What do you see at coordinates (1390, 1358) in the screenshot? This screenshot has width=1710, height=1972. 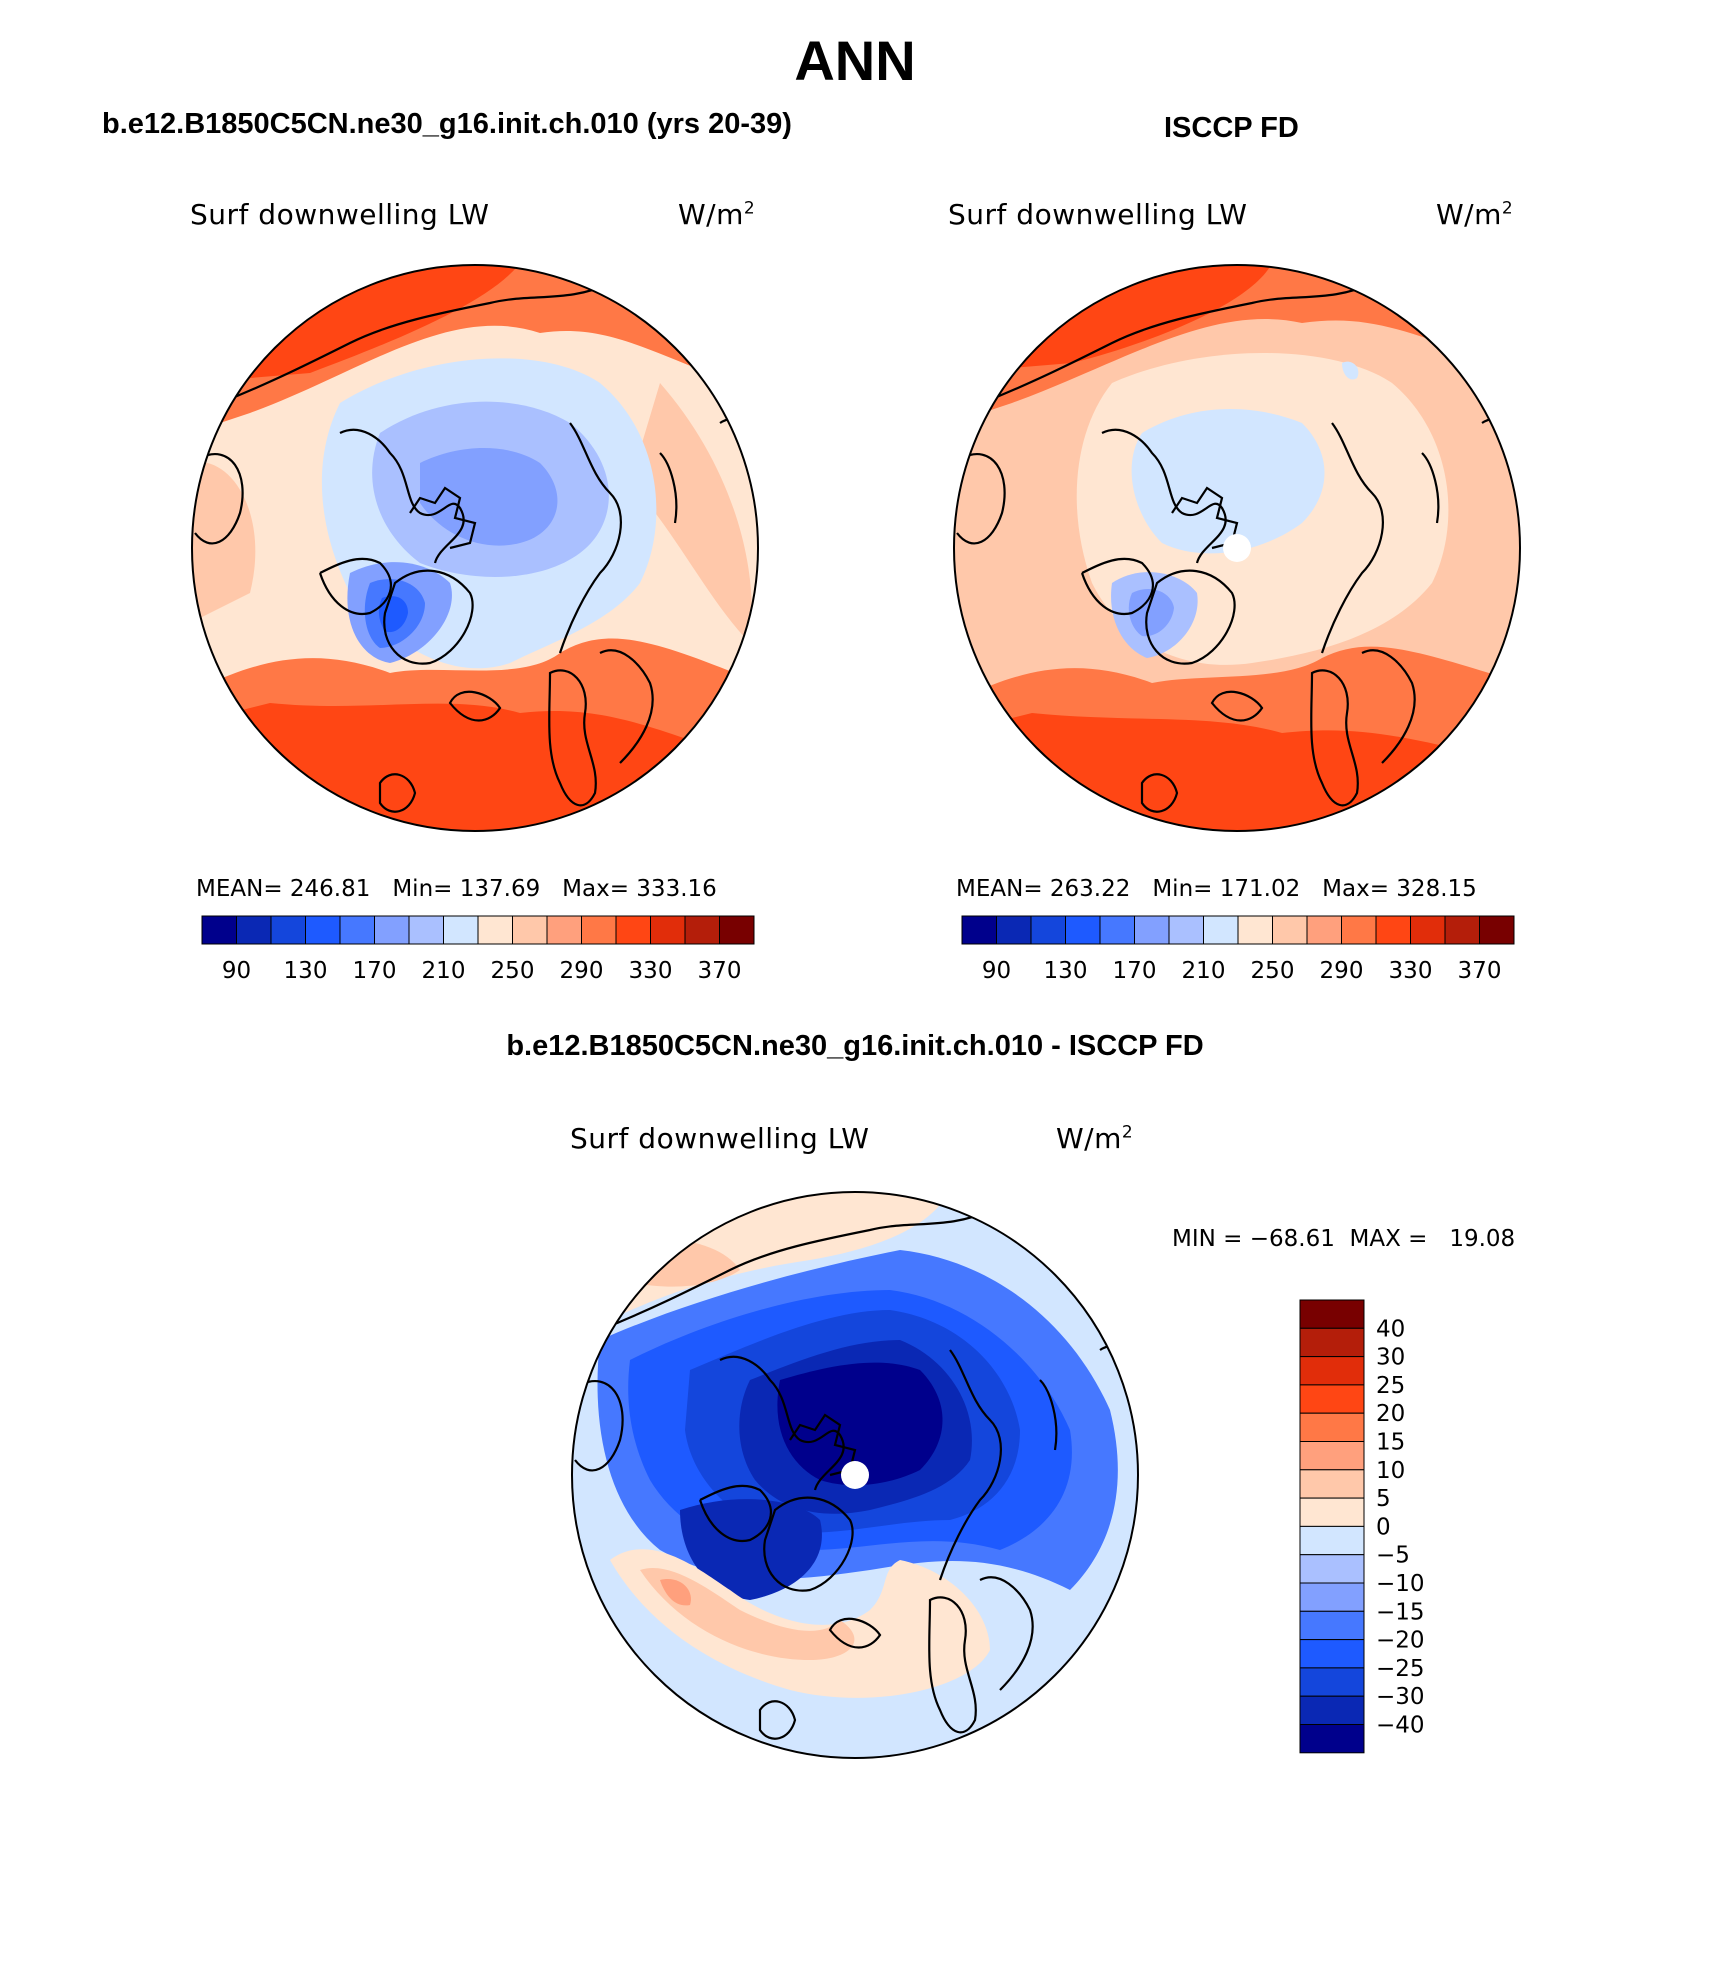 I see `colorbar-tick-label: 30` at bounding box center [1390, 1358].